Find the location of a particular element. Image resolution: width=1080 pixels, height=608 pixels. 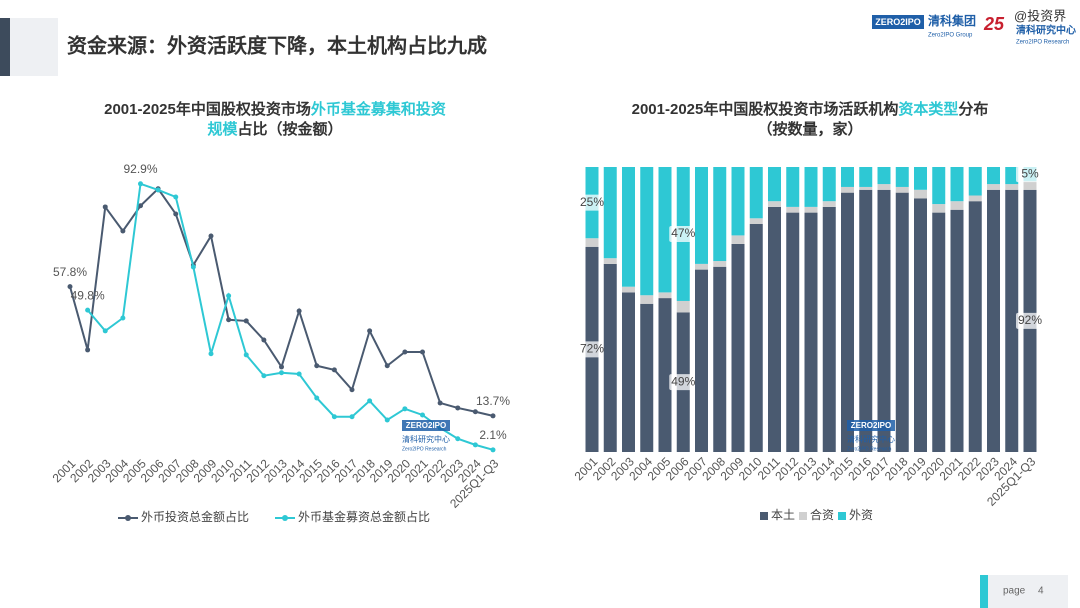

chart-title-part: 占比（按金额） is located at coordinates (290, 129).